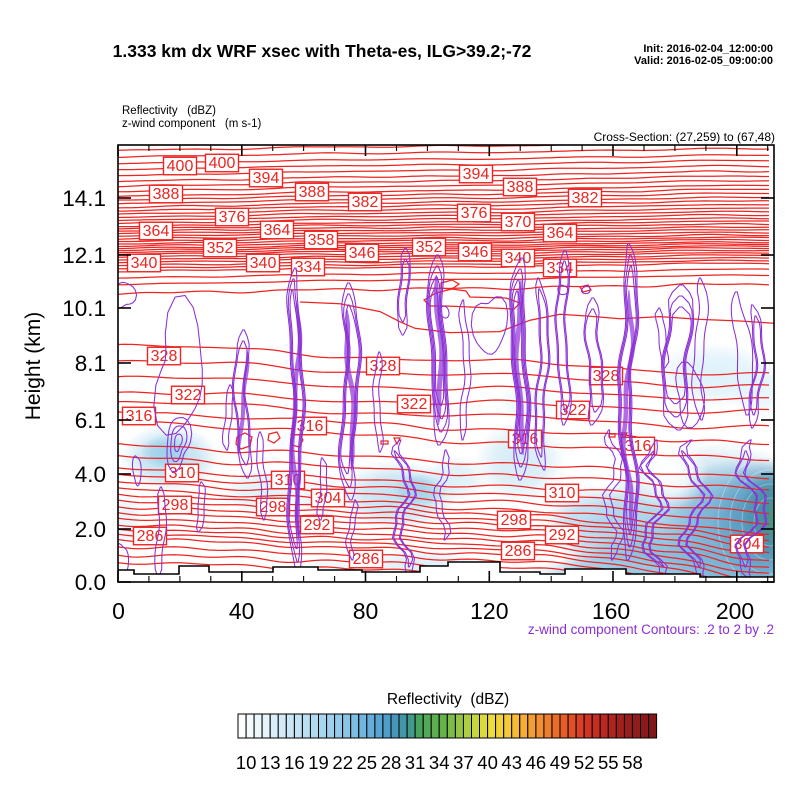  Describe the element at coordinates (246, 762) in the screenshot. I see `svg-text: 10` at that location.